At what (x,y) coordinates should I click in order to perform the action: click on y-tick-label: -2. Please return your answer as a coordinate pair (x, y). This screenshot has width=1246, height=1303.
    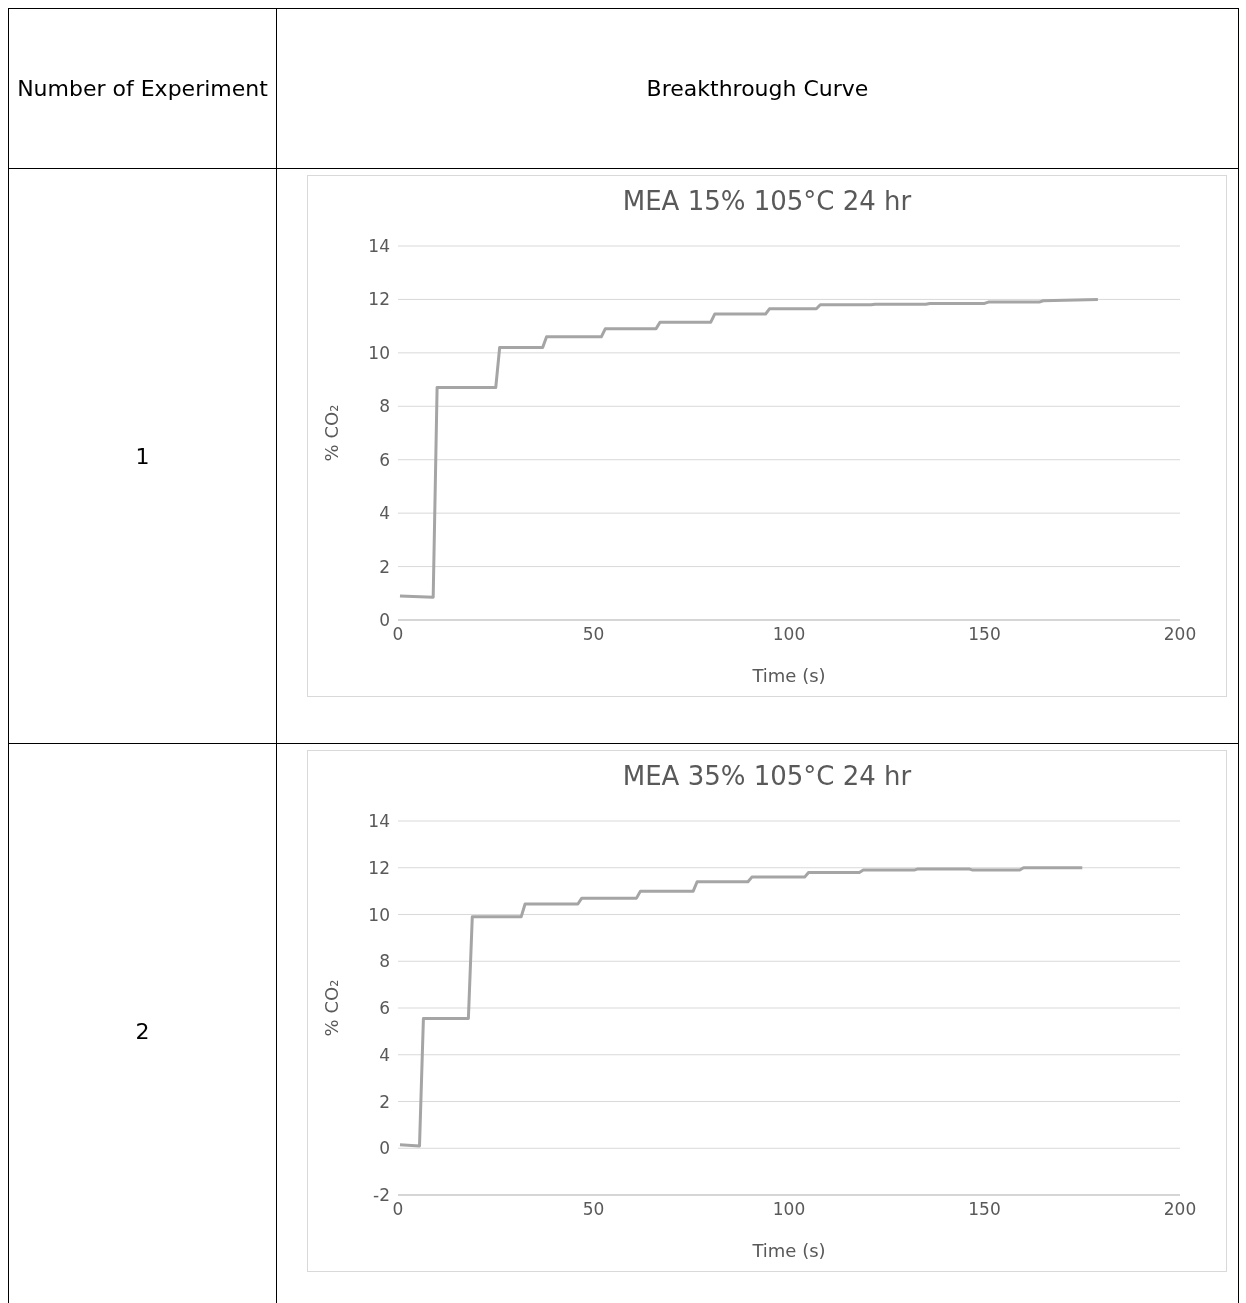
    Looking at the image, I should click on (381, 1195).